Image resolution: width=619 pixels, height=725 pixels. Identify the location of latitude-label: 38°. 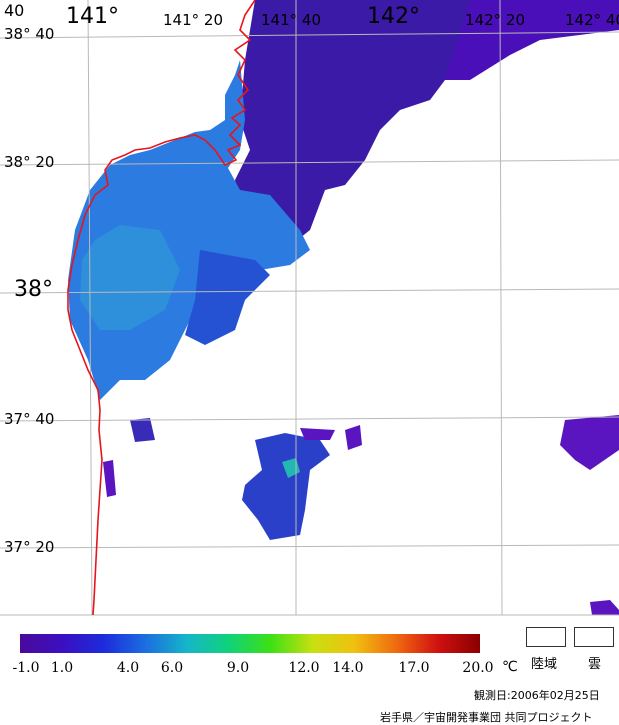
(33, 289).